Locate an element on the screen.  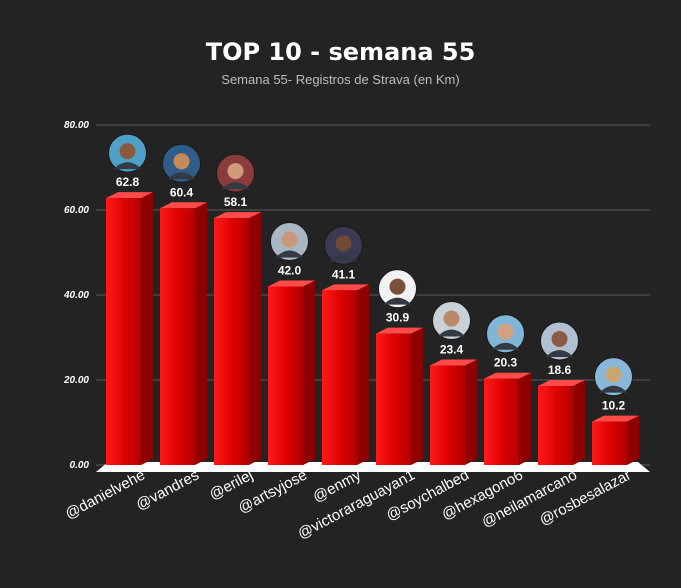
y-tick-label: 0.00 is located at coordinates (80, 465).